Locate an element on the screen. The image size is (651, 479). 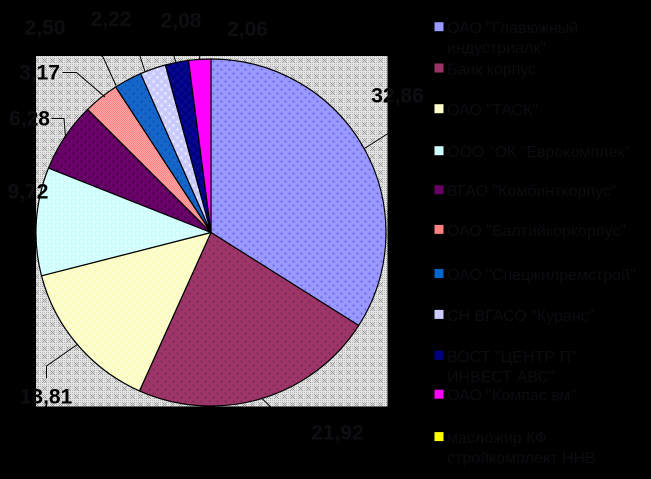
svg-text: ОАО "Компас вм" is located at coordinates (511, 396).